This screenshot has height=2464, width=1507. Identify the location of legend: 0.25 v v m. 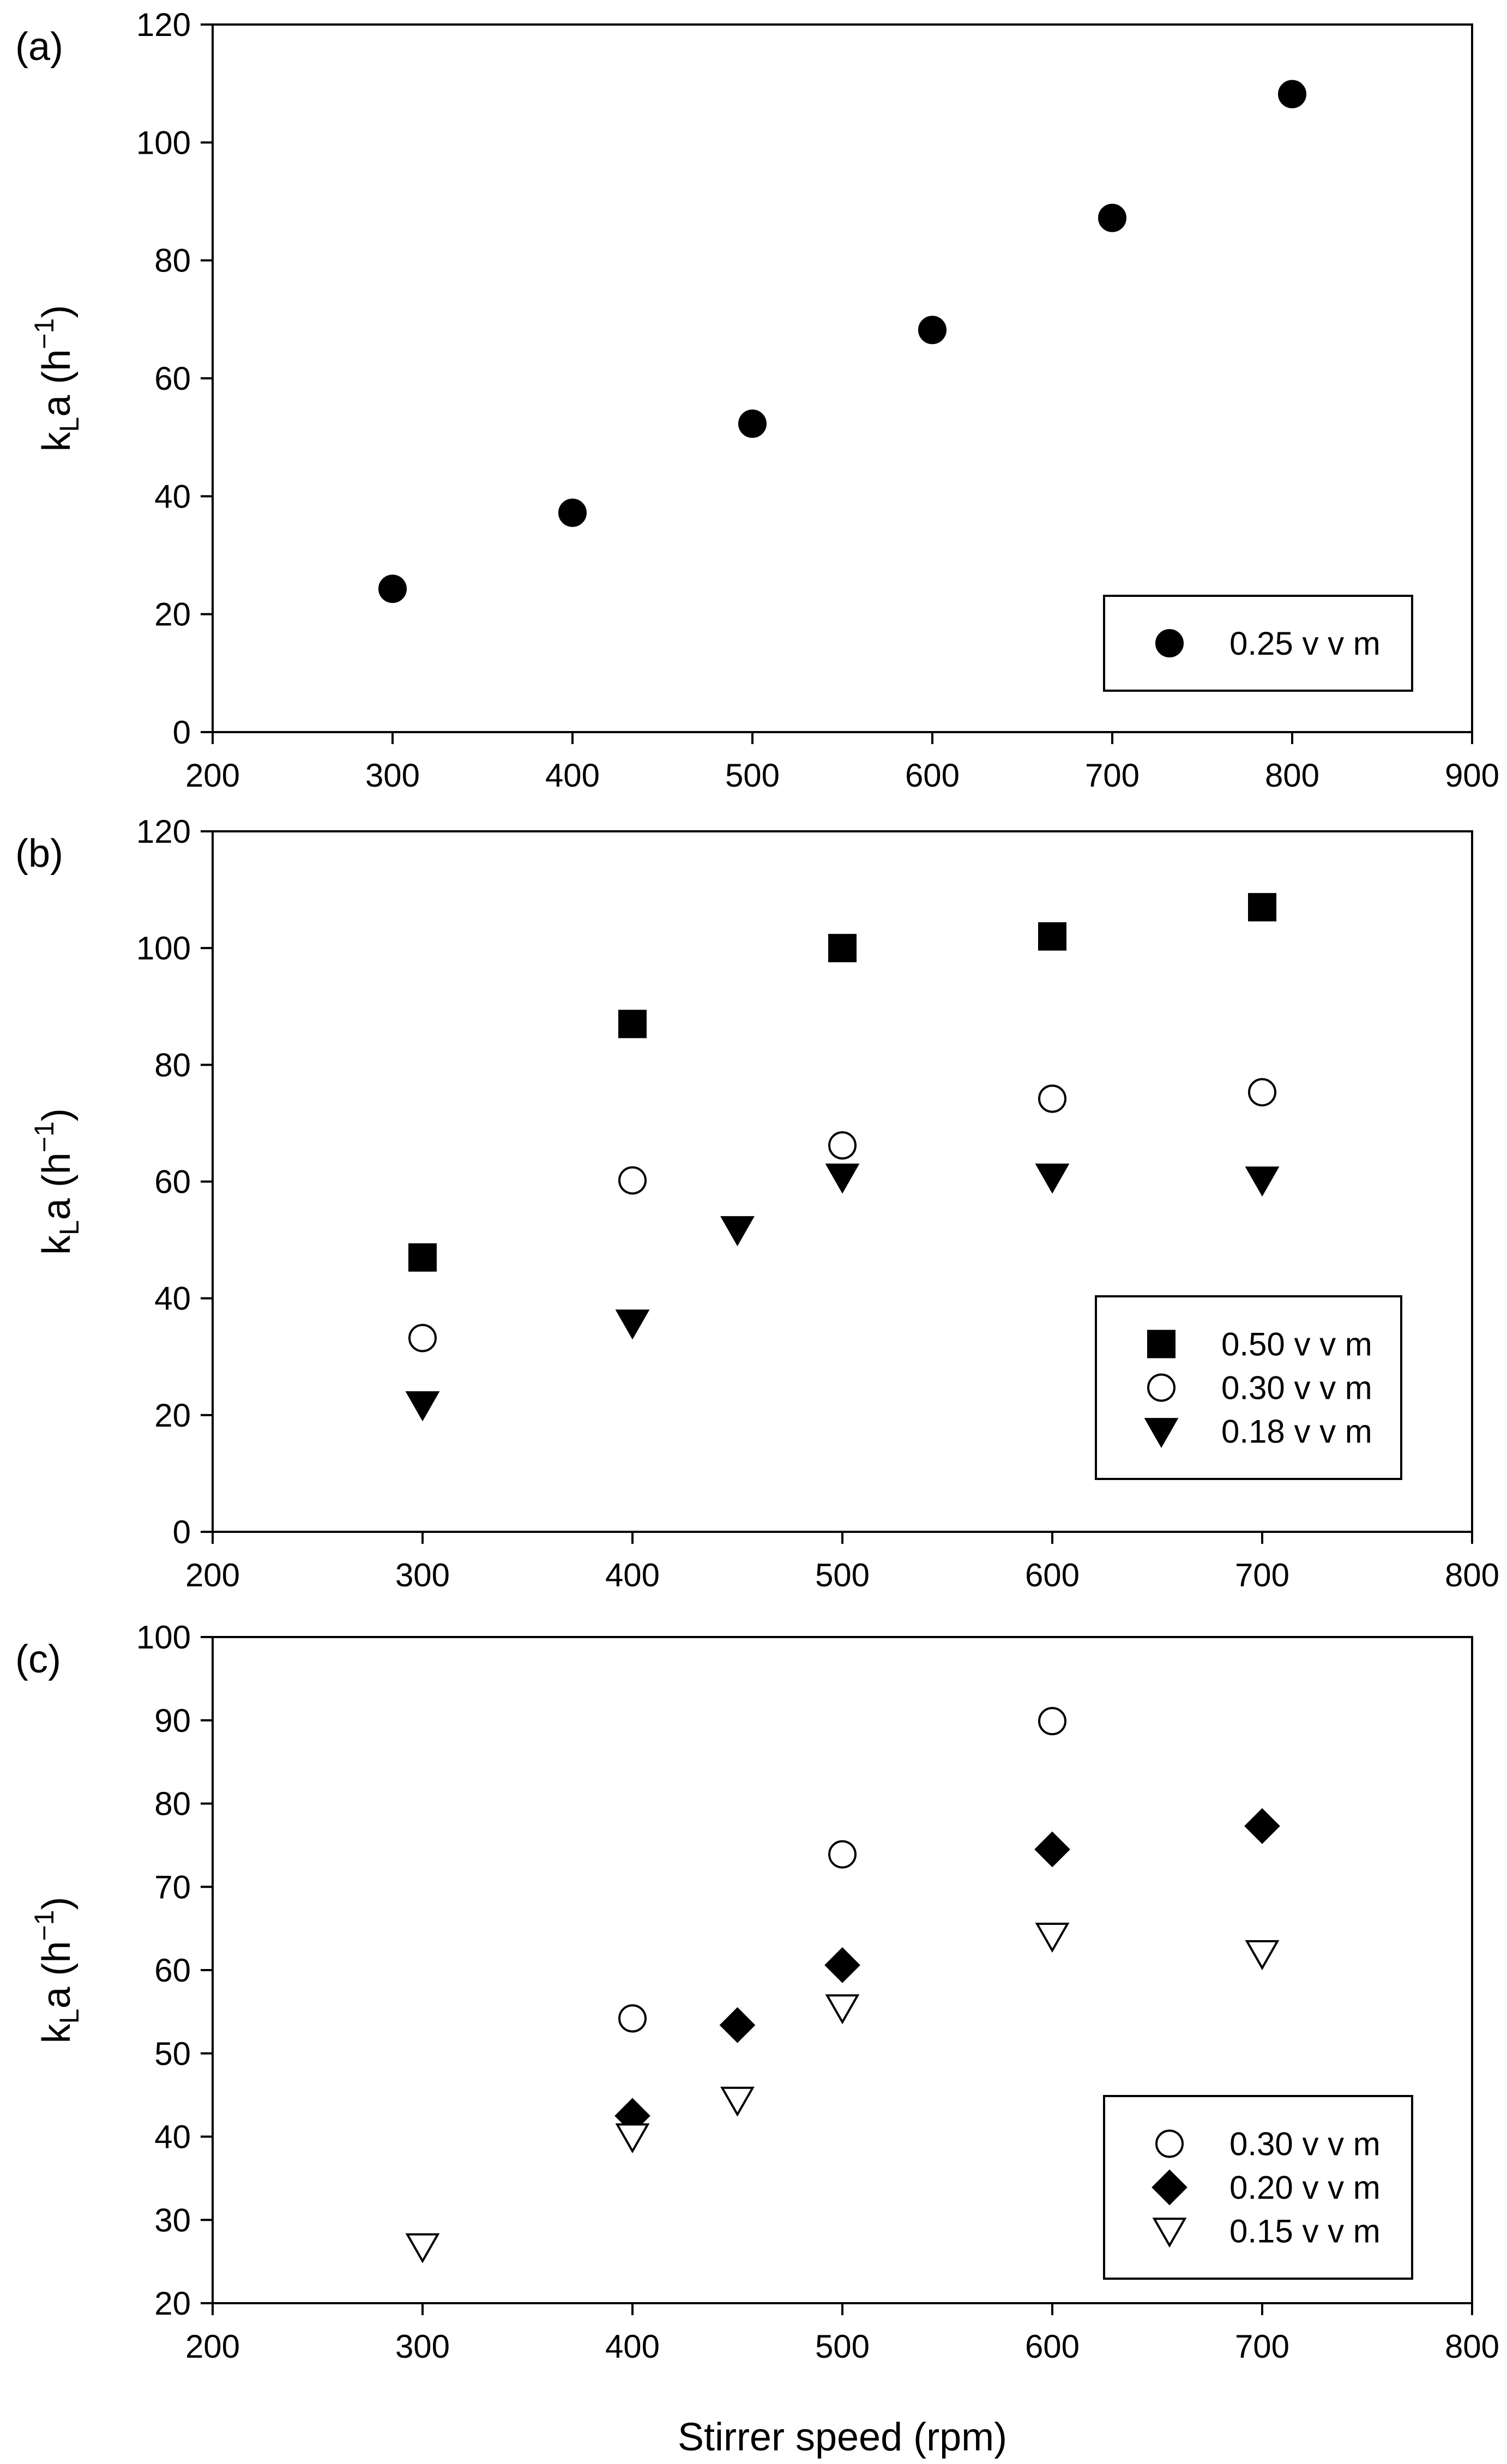
(1258, 644).